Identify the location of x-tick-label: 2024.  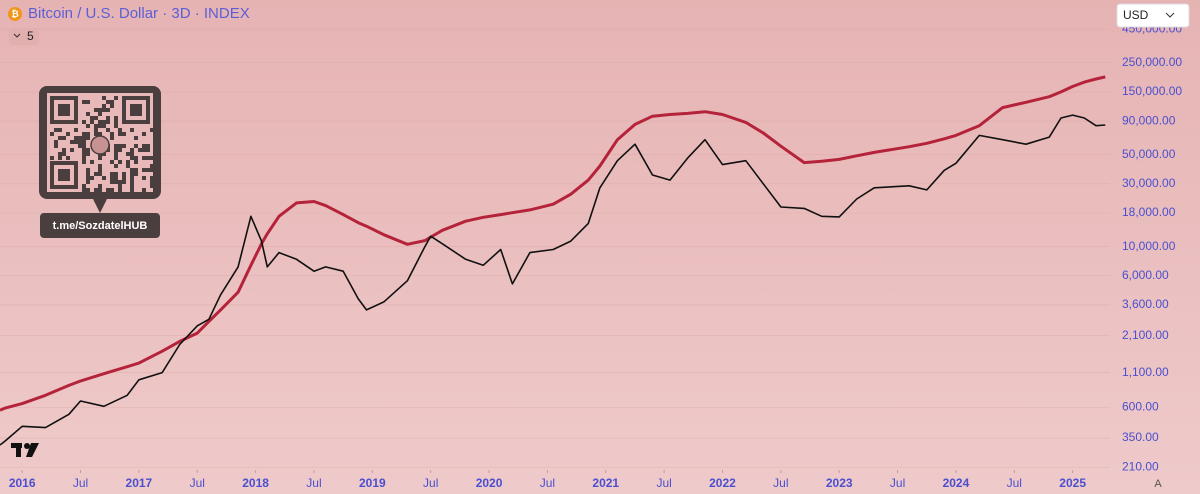
(956, 483).